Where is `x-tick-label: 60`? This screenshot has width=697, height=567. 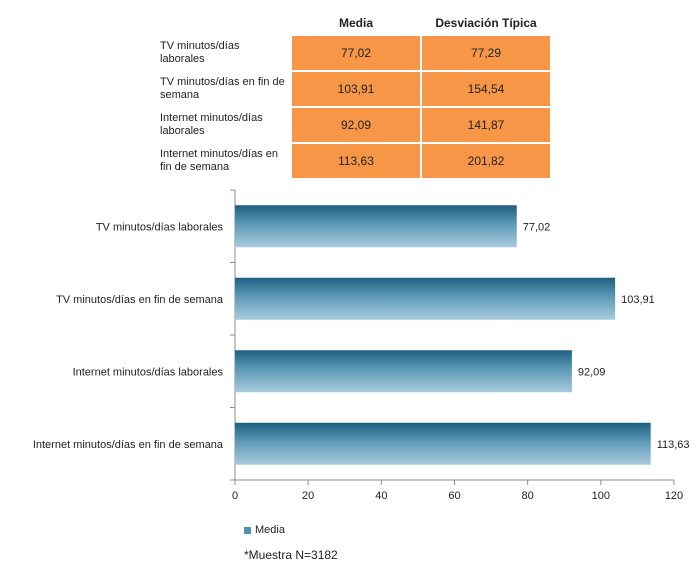
x-tick-label: 60 is located at coordinates (454, 496).